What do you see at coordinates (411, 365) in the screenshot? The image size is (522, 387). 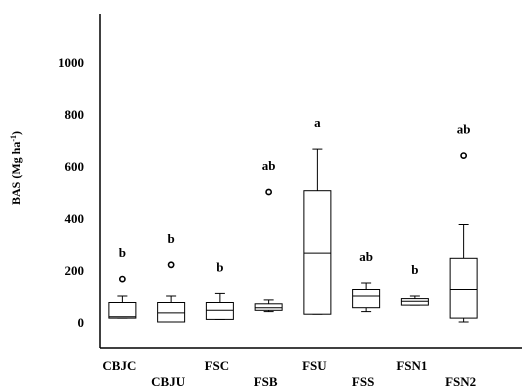 I see `x-category-label: FSN1` at bounding box center [411, 365].